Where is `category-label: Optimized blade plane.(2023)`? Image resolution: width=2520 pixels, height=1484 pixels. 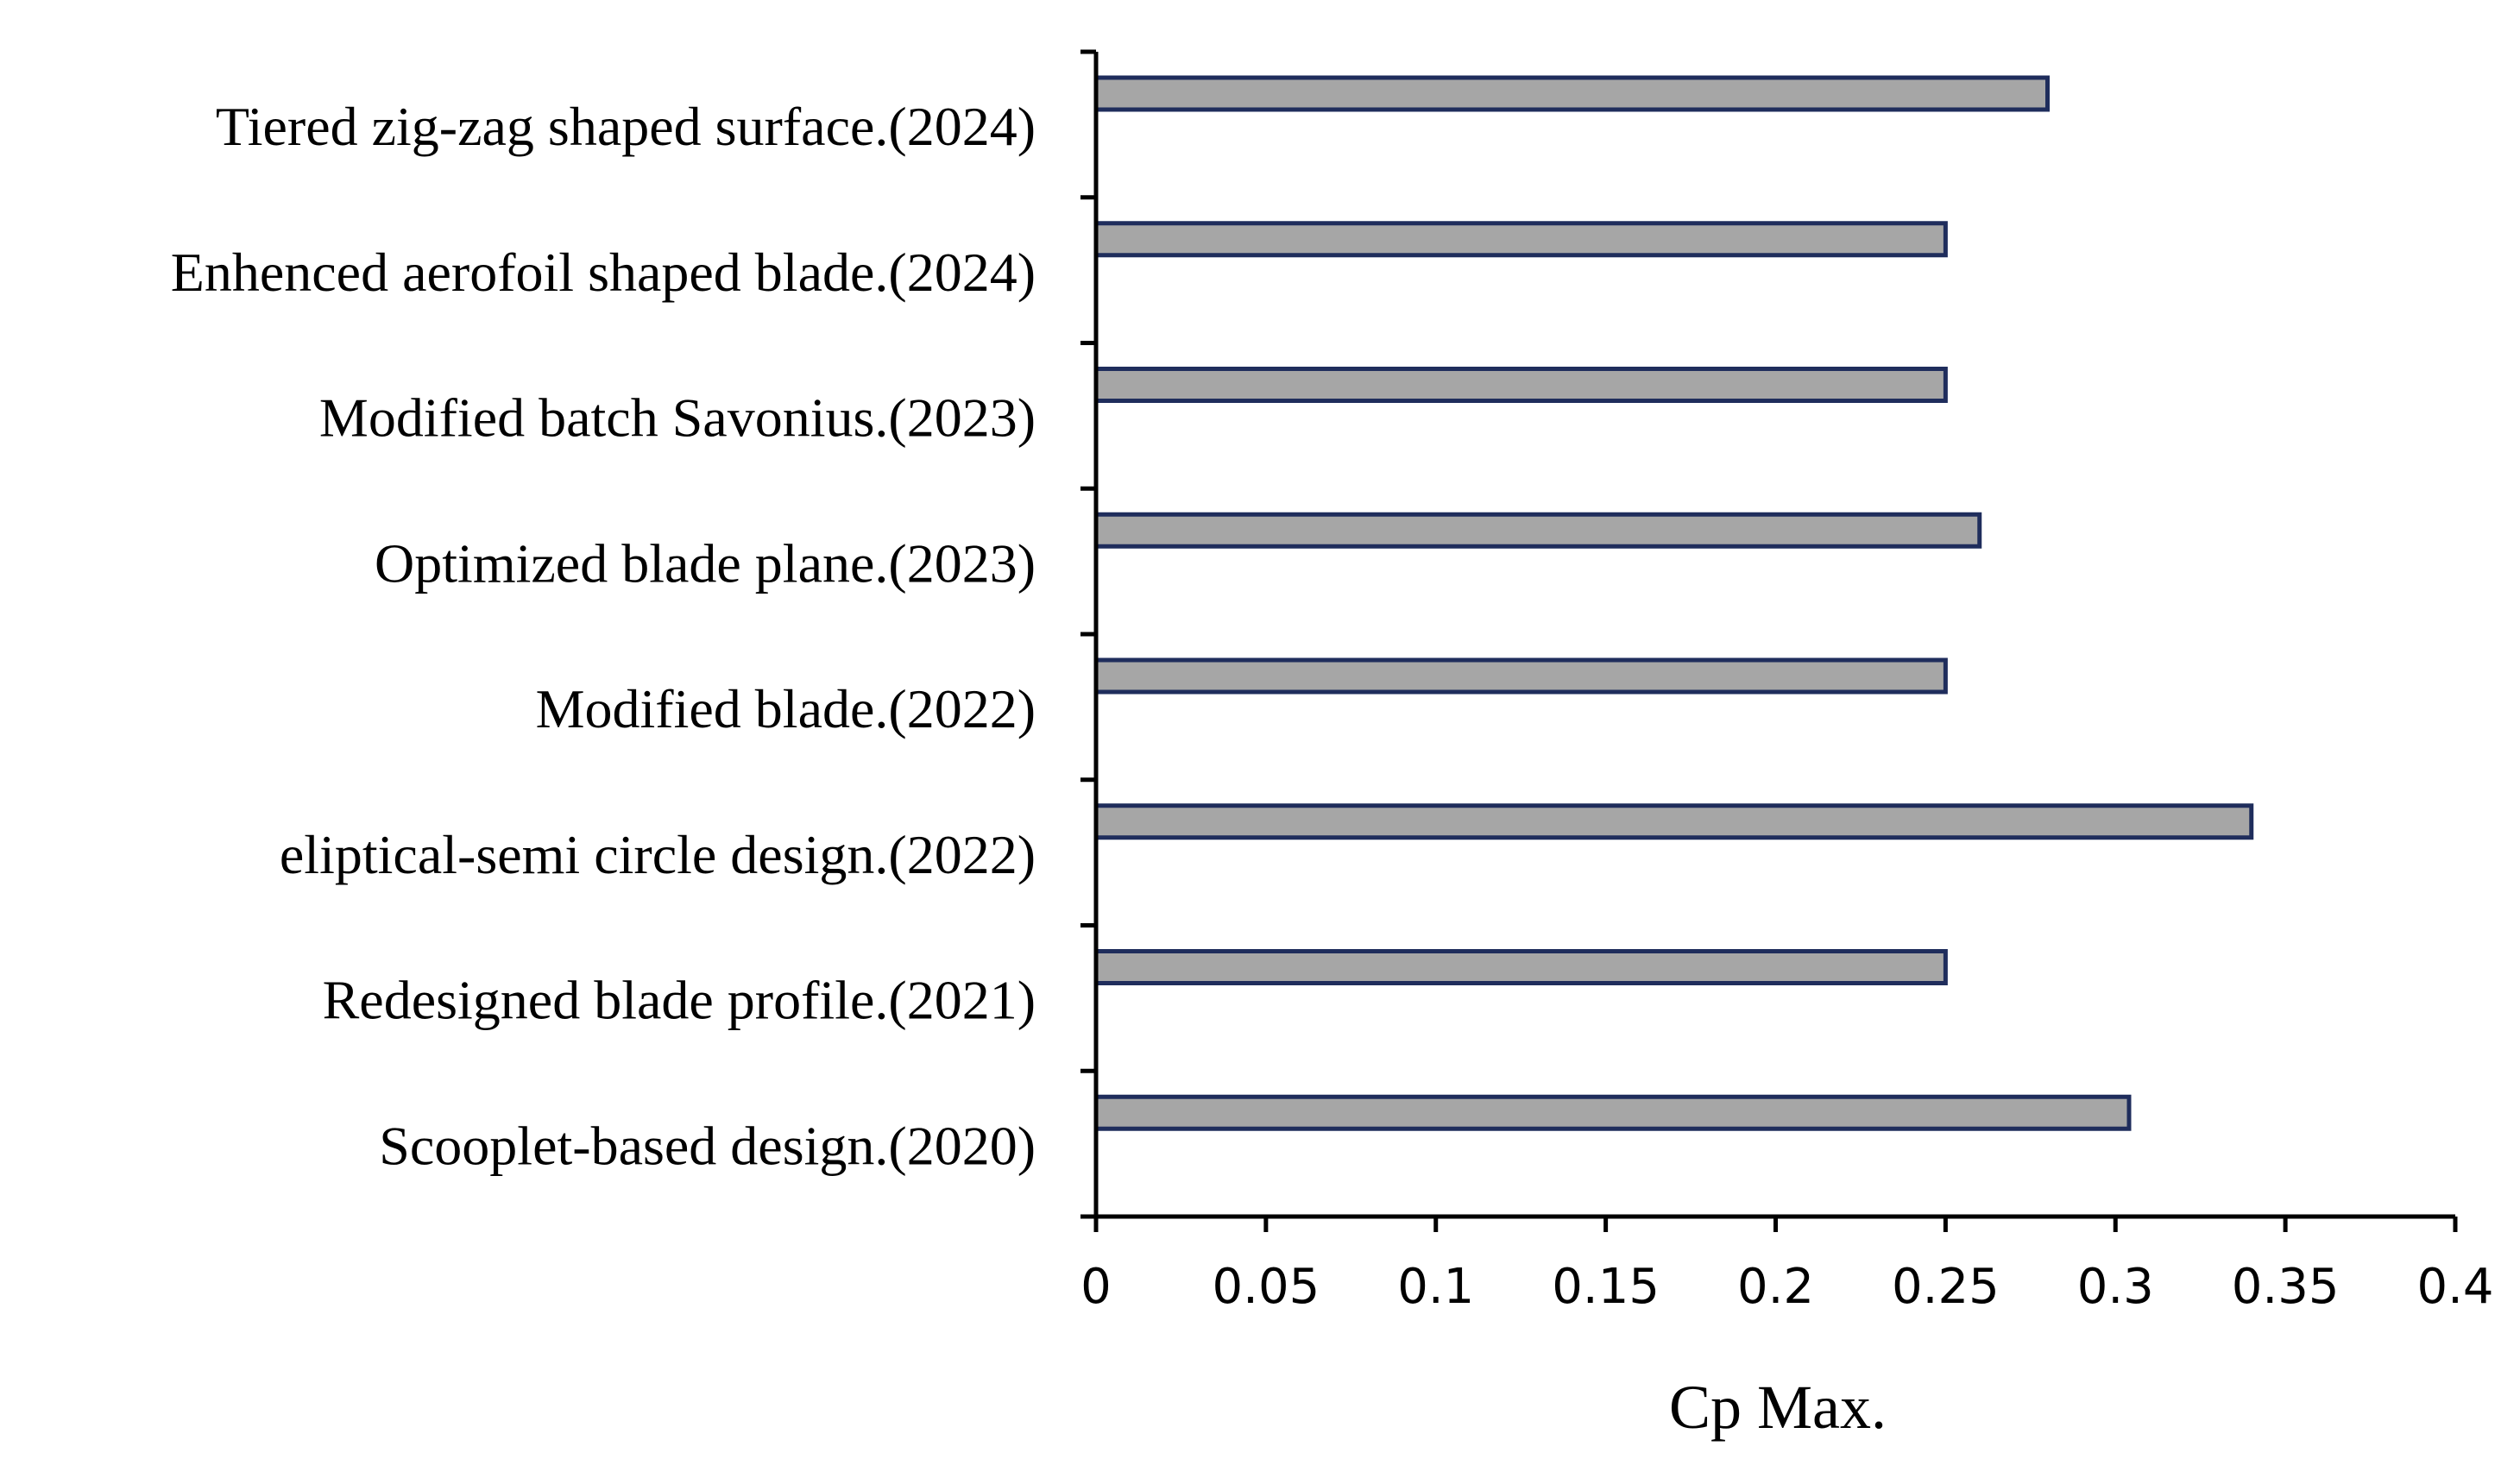
category-label: Optimized blade plane.(2023) is located at coordinates (706, 563).